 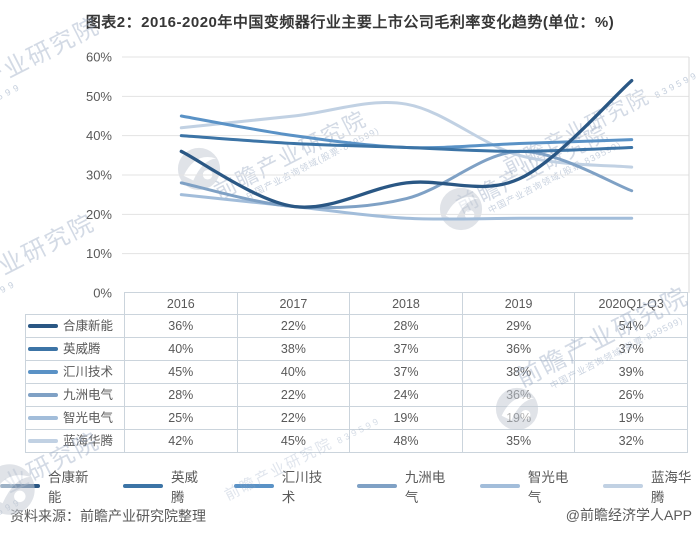 What do you see at coordinates (181, 303) in the screenshot?
I see `table-header-cell: 2016` at bounding box center [181, 303].